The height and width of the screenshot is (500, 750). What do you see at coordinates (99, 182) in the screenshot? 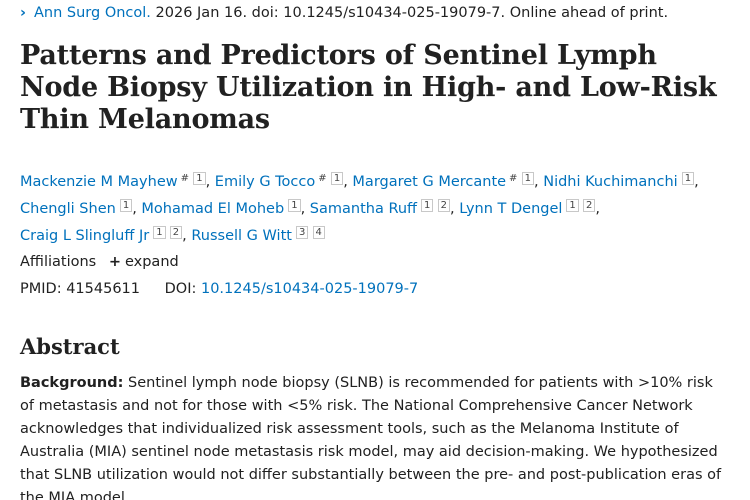
I see `author-link: Mackenzie M Mayhew` at bounding box center [99, 182].